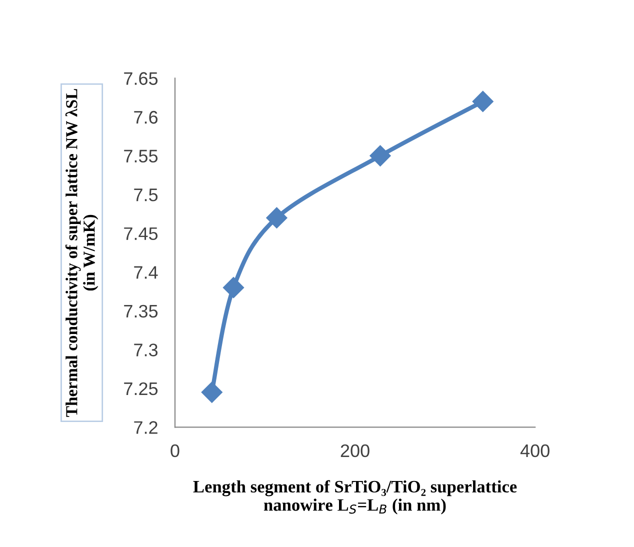  I want to click on y-tick-label: 7.35, so click(141, 311).